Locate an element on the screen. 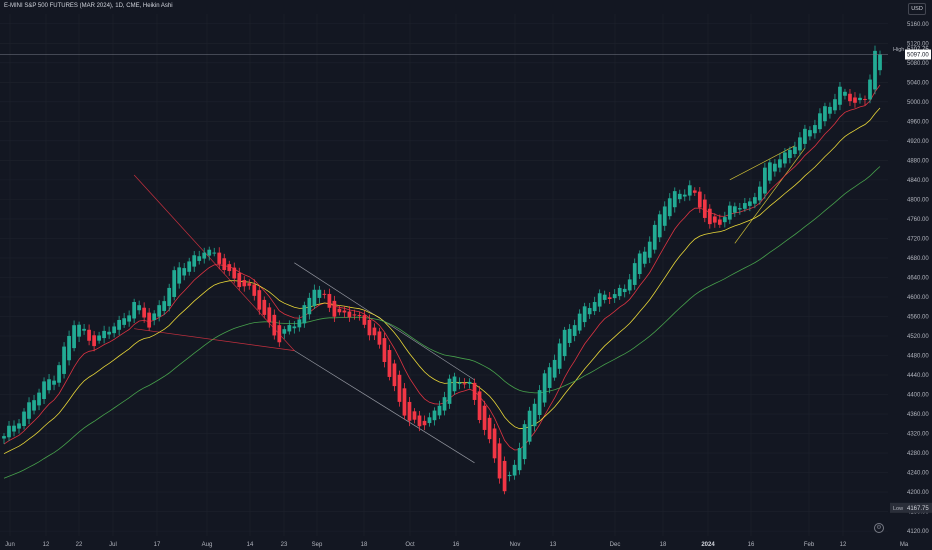  y-tick-label: 5160.00 is located at coordinates (918, 25).